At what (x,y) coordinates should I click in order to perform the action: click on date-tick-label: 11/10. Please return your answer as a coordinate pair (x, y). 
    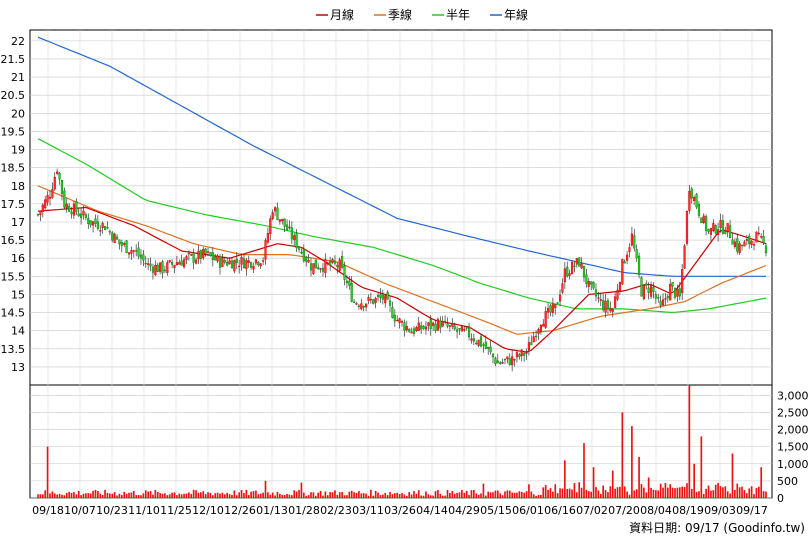
    Looking at the image, I should click on (144, 510).